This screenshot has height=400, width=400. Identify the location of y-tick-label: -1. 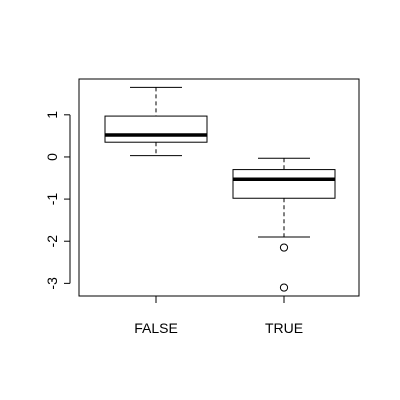
(52, 199).